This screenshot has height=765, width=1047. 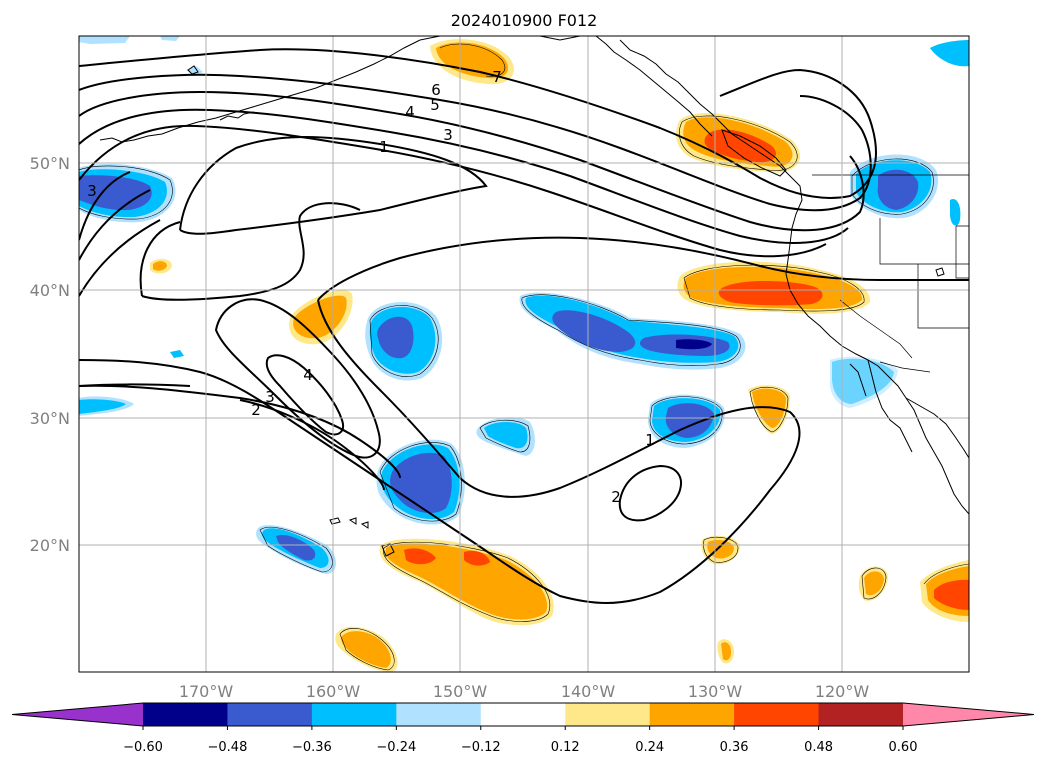 I want to click on colorbar-tick-label: 0.48, so click(x=818, y=747).